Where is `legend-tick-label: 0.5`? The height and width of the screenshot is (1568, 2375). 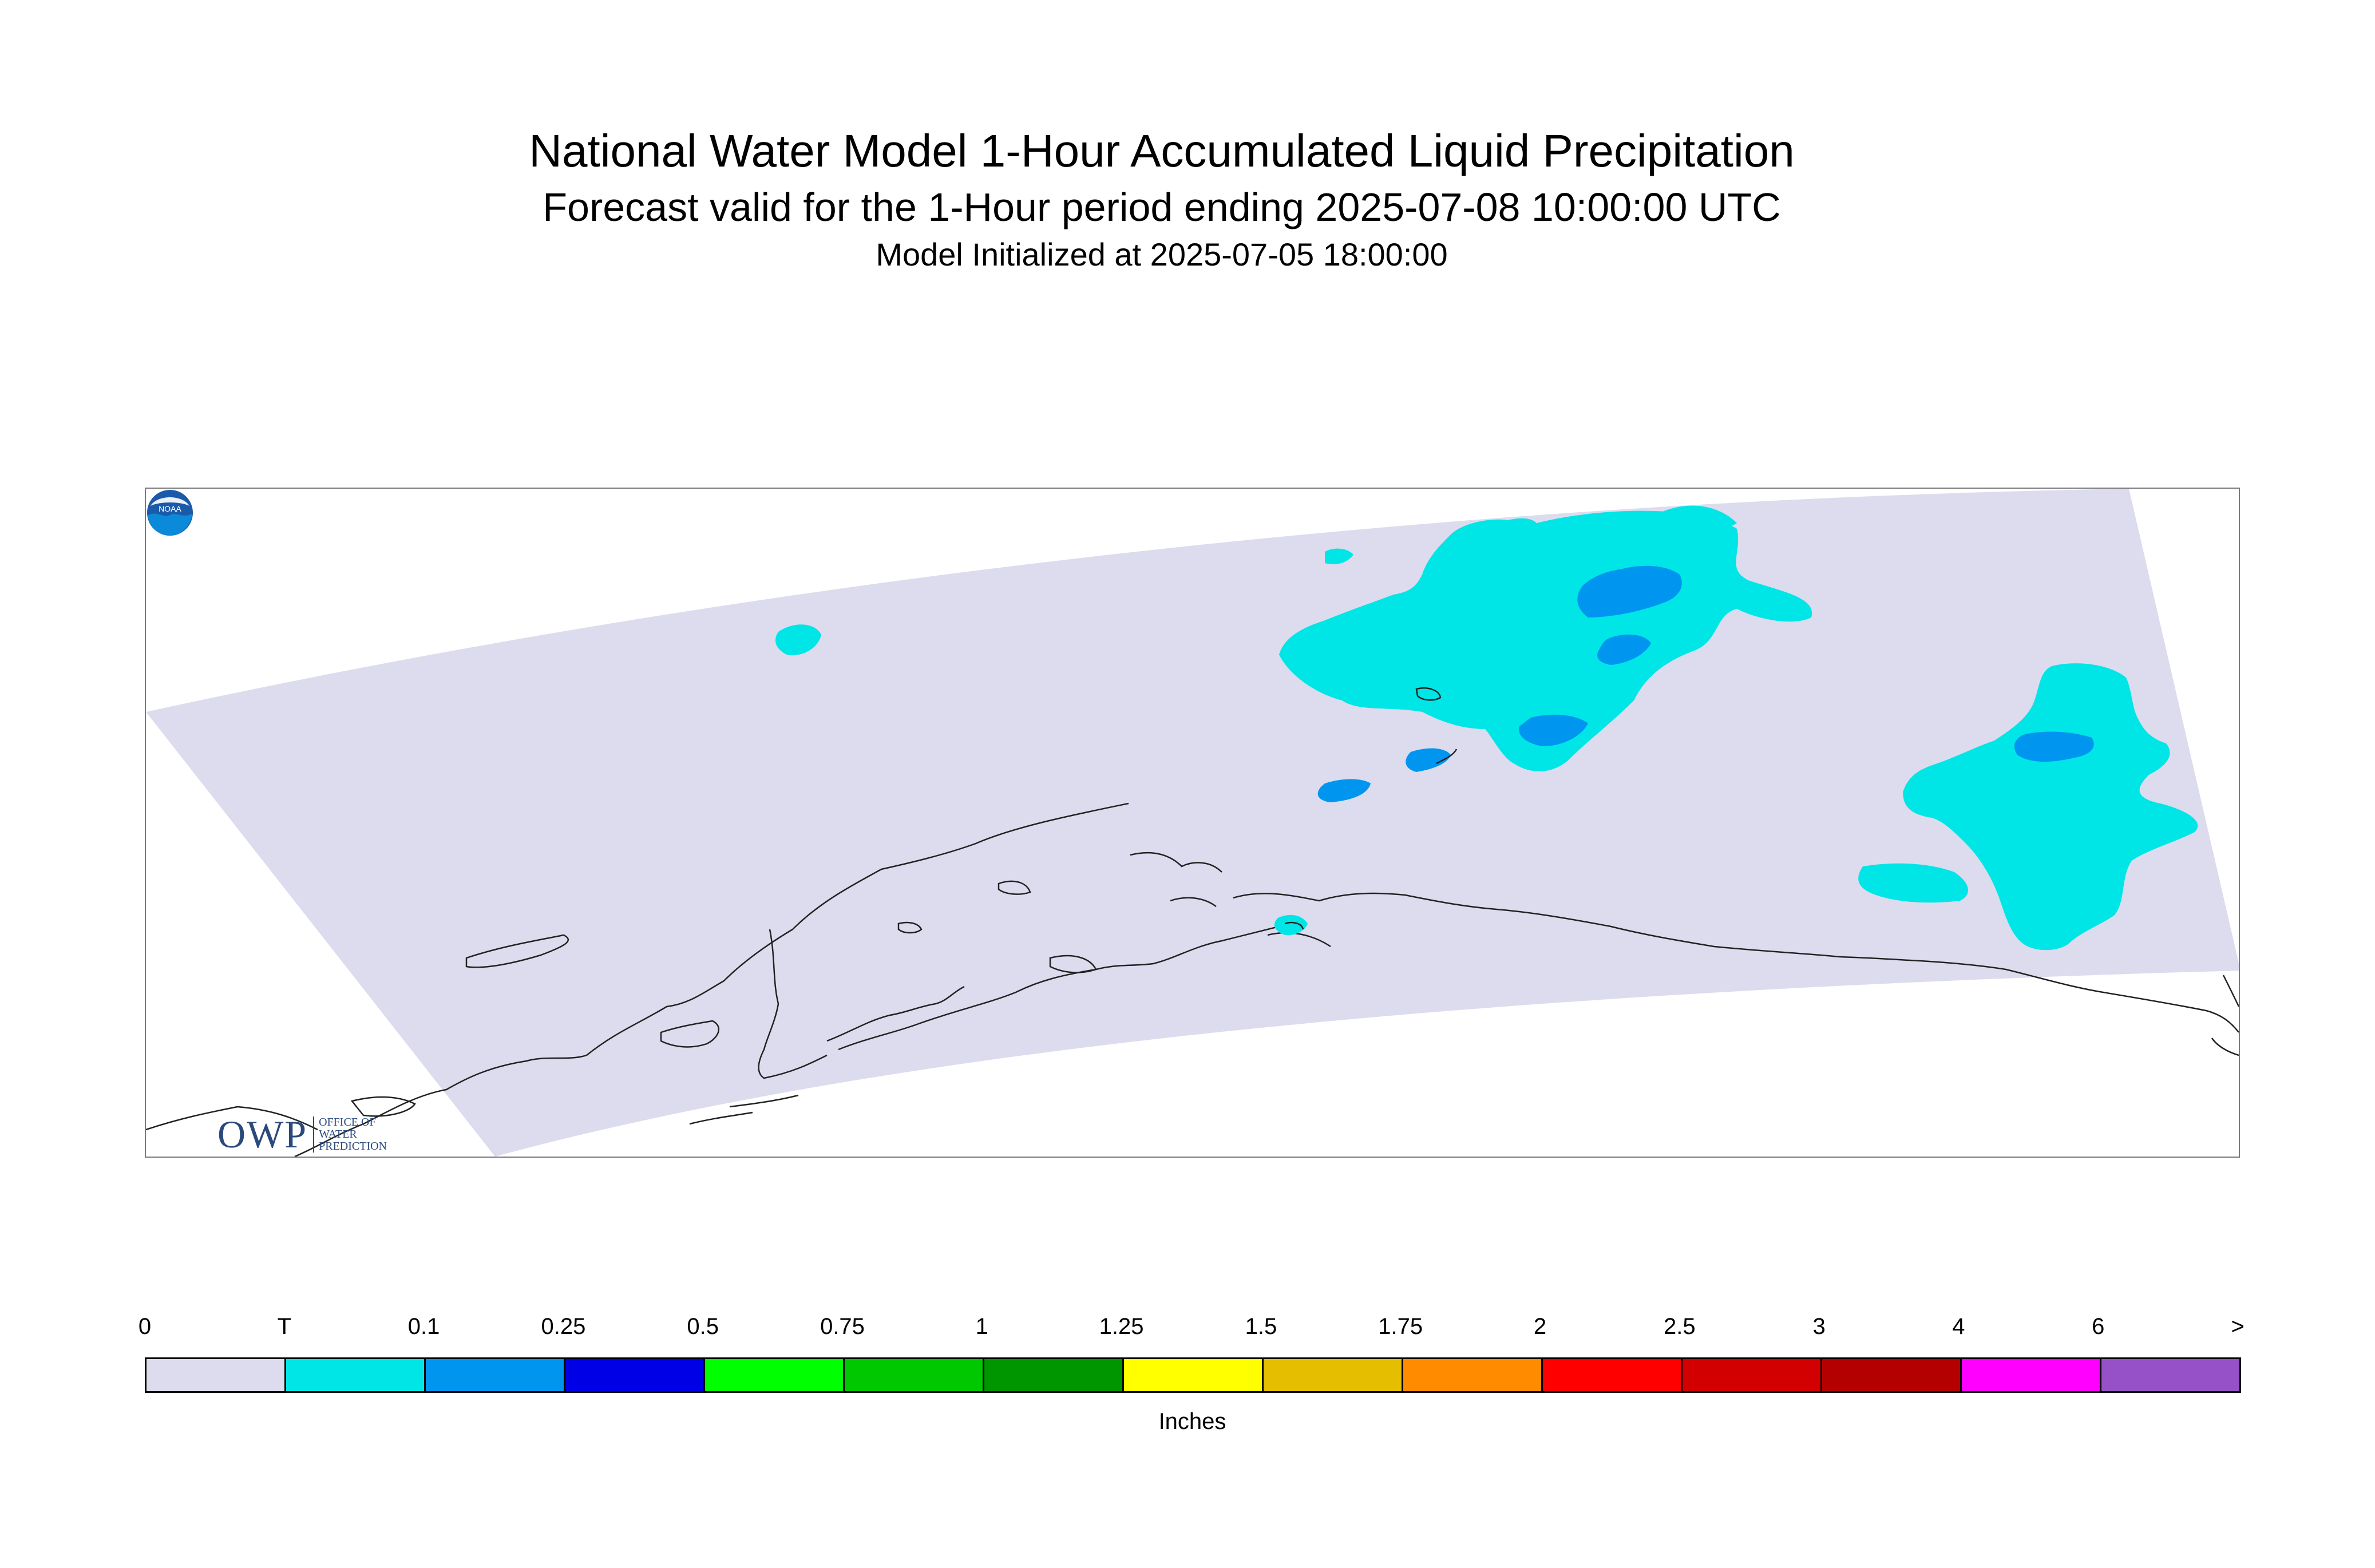
legend-tick-label: 0.5 is located at coordinates (703, 1326).